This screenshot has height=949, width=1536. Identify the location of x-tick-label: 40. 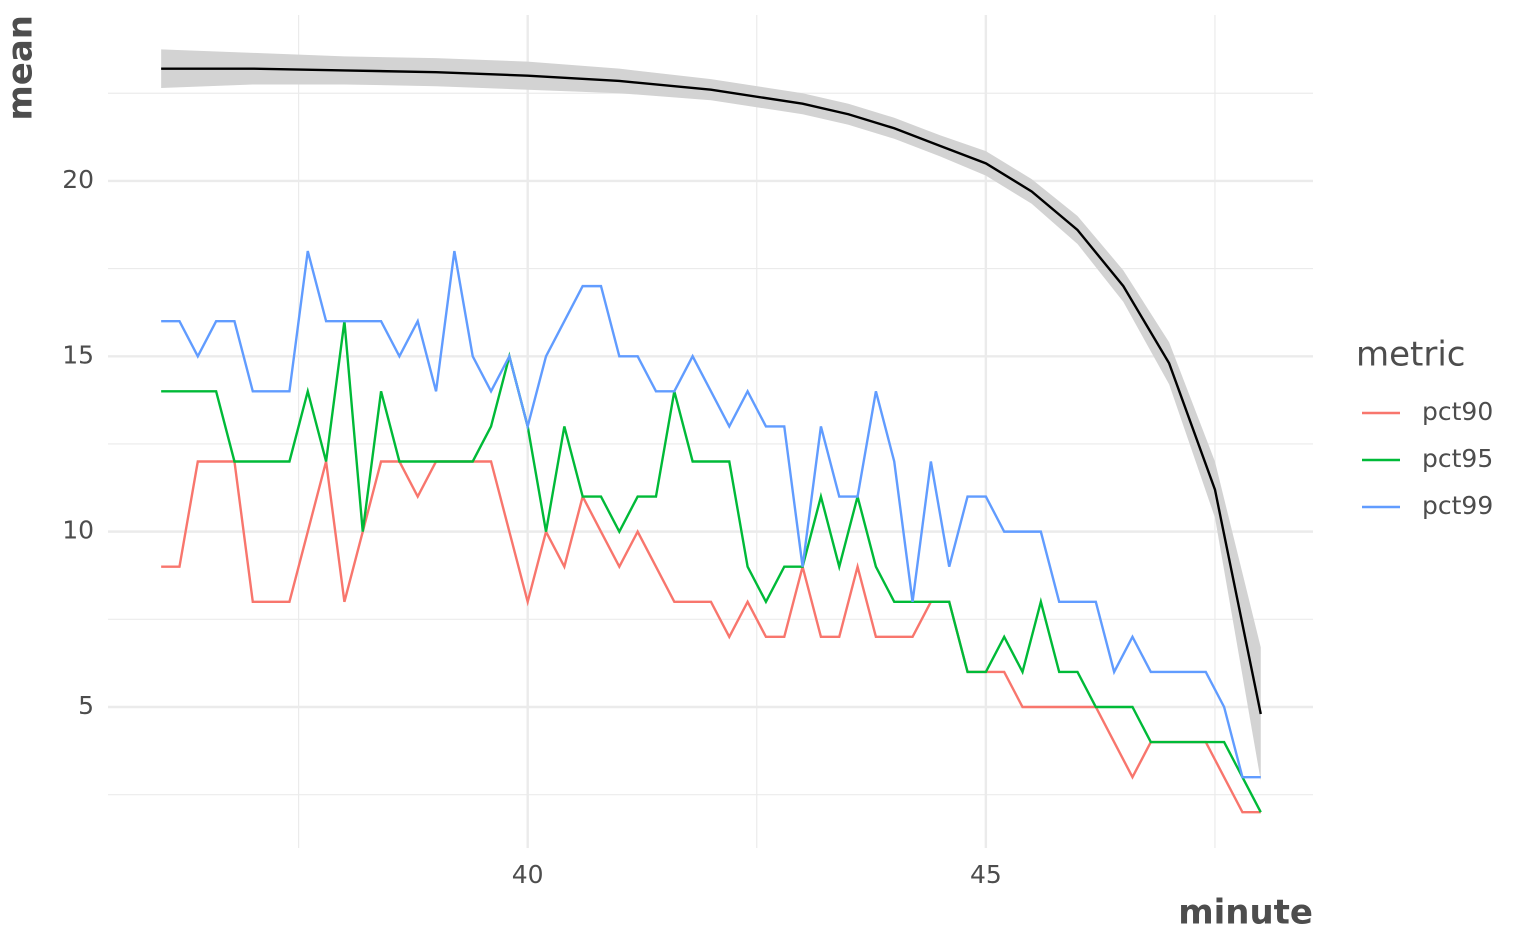
(528, 874).